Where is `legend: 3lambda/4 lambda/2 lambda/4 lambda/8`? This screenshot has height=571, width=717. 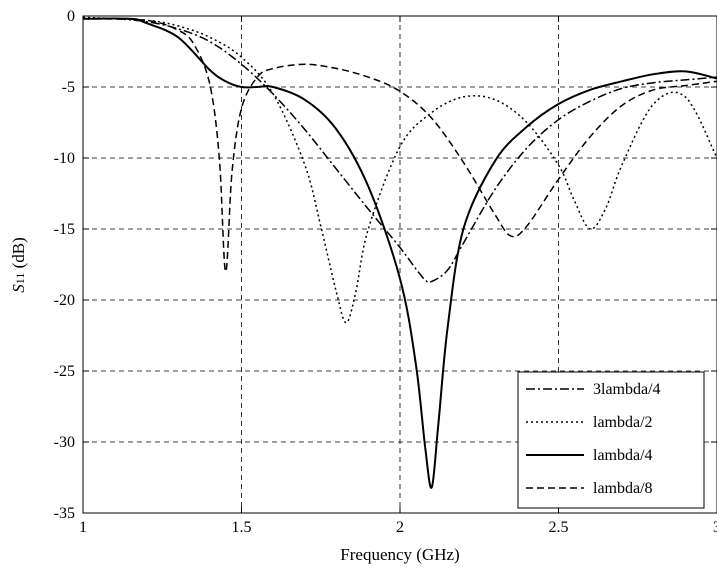
legend: 3lambda/4 lambda/2 lambda/4 lambda/8 is located at coordinates (611, 440).